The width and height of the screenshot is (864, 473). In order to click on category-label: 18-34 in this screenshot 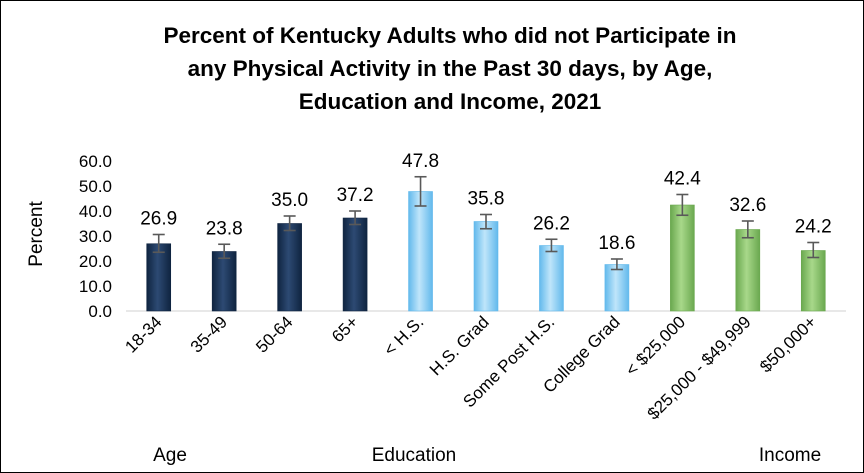, I will do `click(143, 334)`.